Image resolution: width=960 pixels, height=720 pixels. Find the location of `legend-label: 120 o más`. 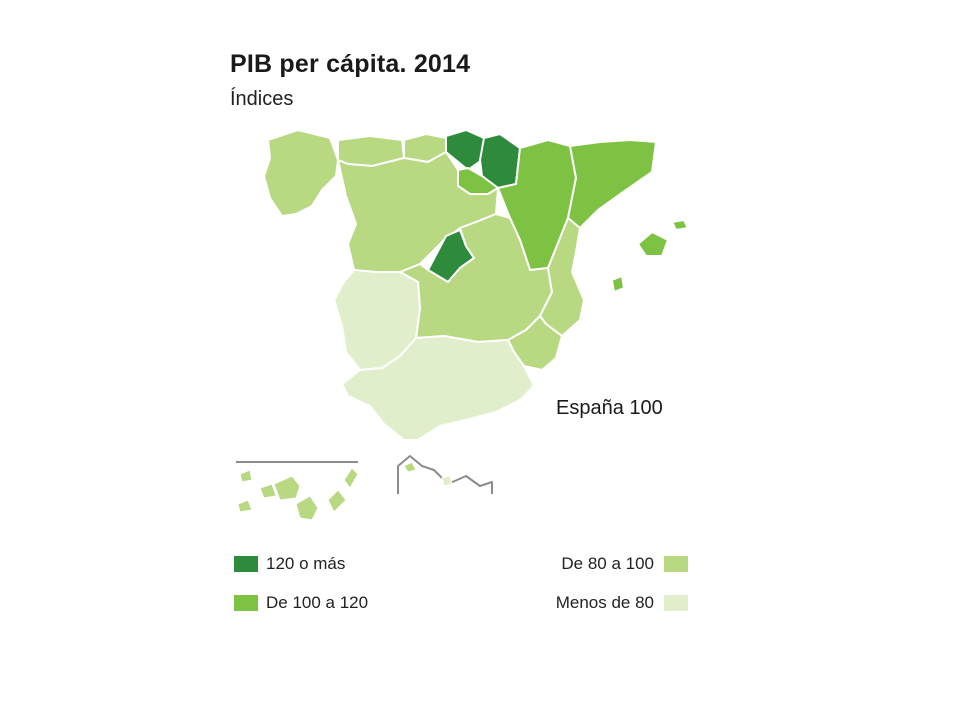

legend-label: 120 o más is located at coordinates (306, 563).